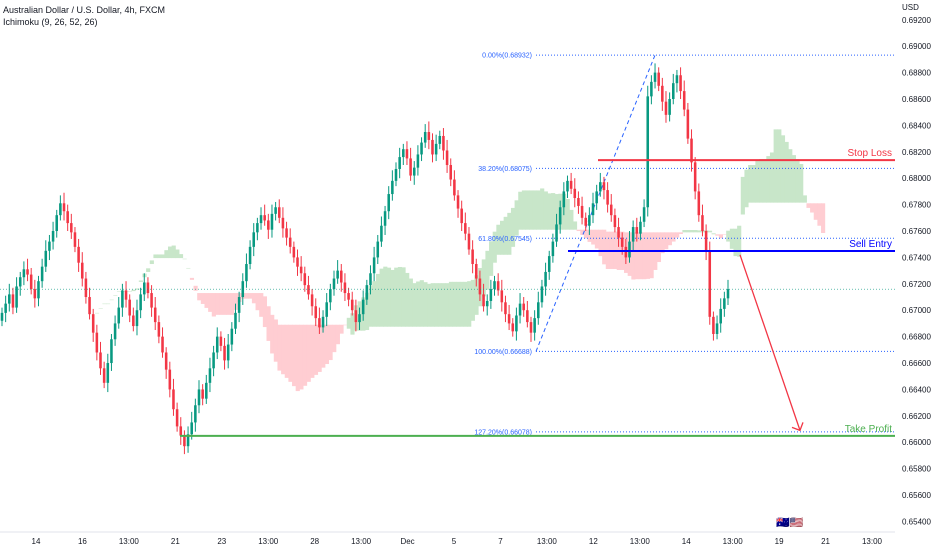 Image resolution: width=932 pixels, height=550 pixels. Describe the element at coordinates (916, 337) in the screenshot. I see `price-tick-label: 0.66800` at that location.